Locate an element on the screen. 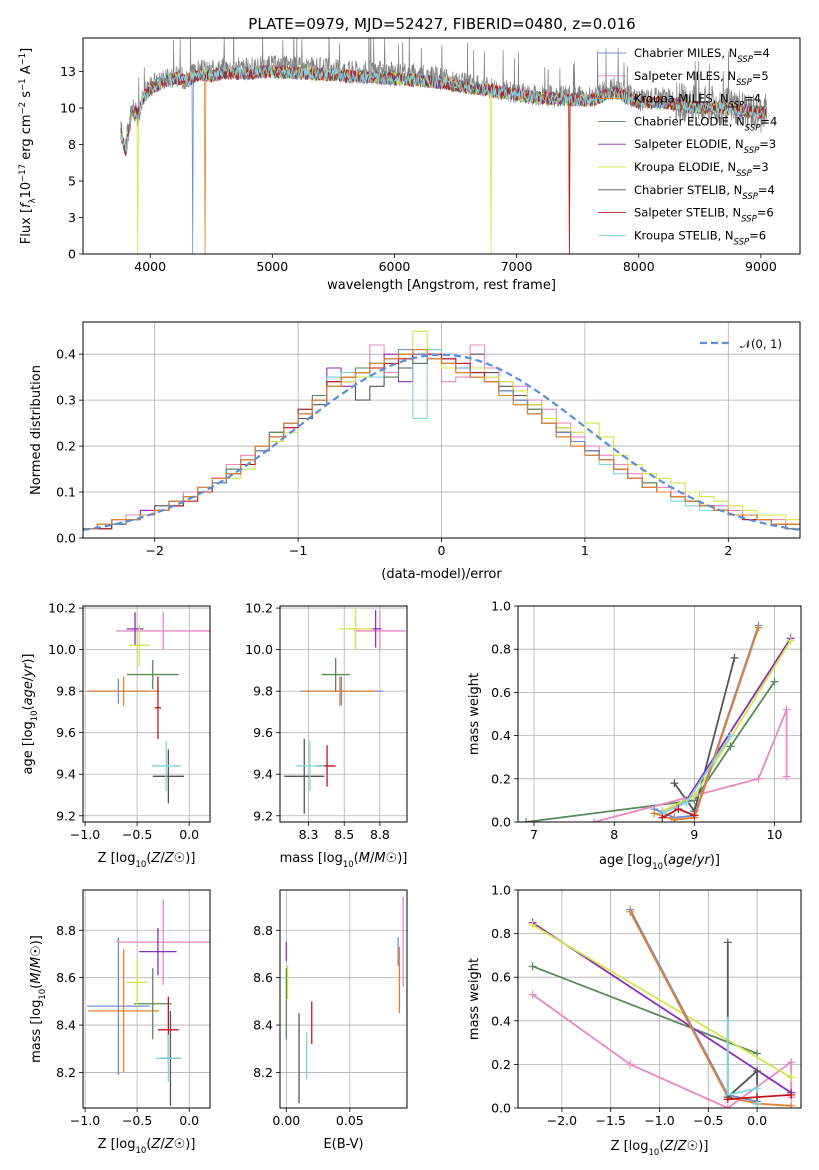  age_vs_massweight-xtick-label: 10 is located at coordinates (775, 834).